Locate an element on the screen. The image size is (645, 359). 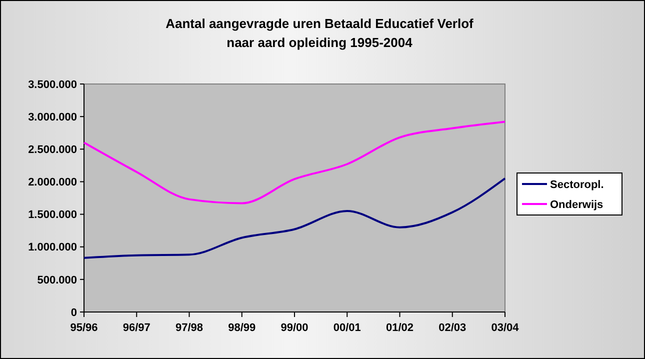
y-tick-label: 0 is located at coordinates (73, 312).